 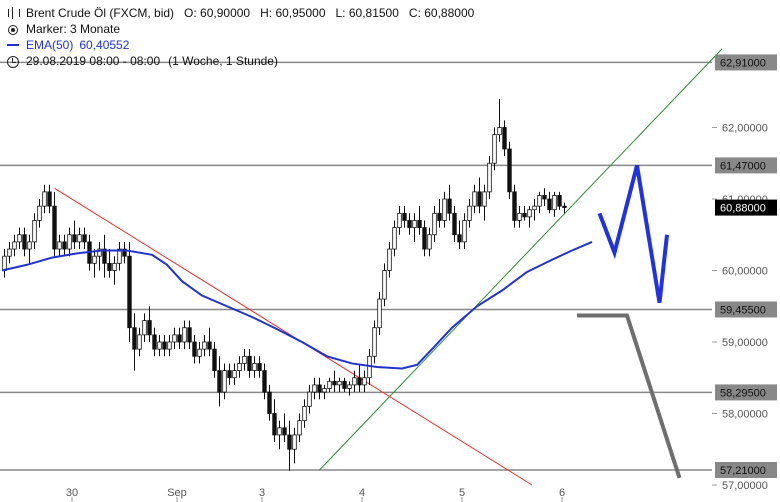 What do you see at coordinates (104, 45) in the screenshot?
I see `ema-value: 60,40552` at bounding box center [104, 45].